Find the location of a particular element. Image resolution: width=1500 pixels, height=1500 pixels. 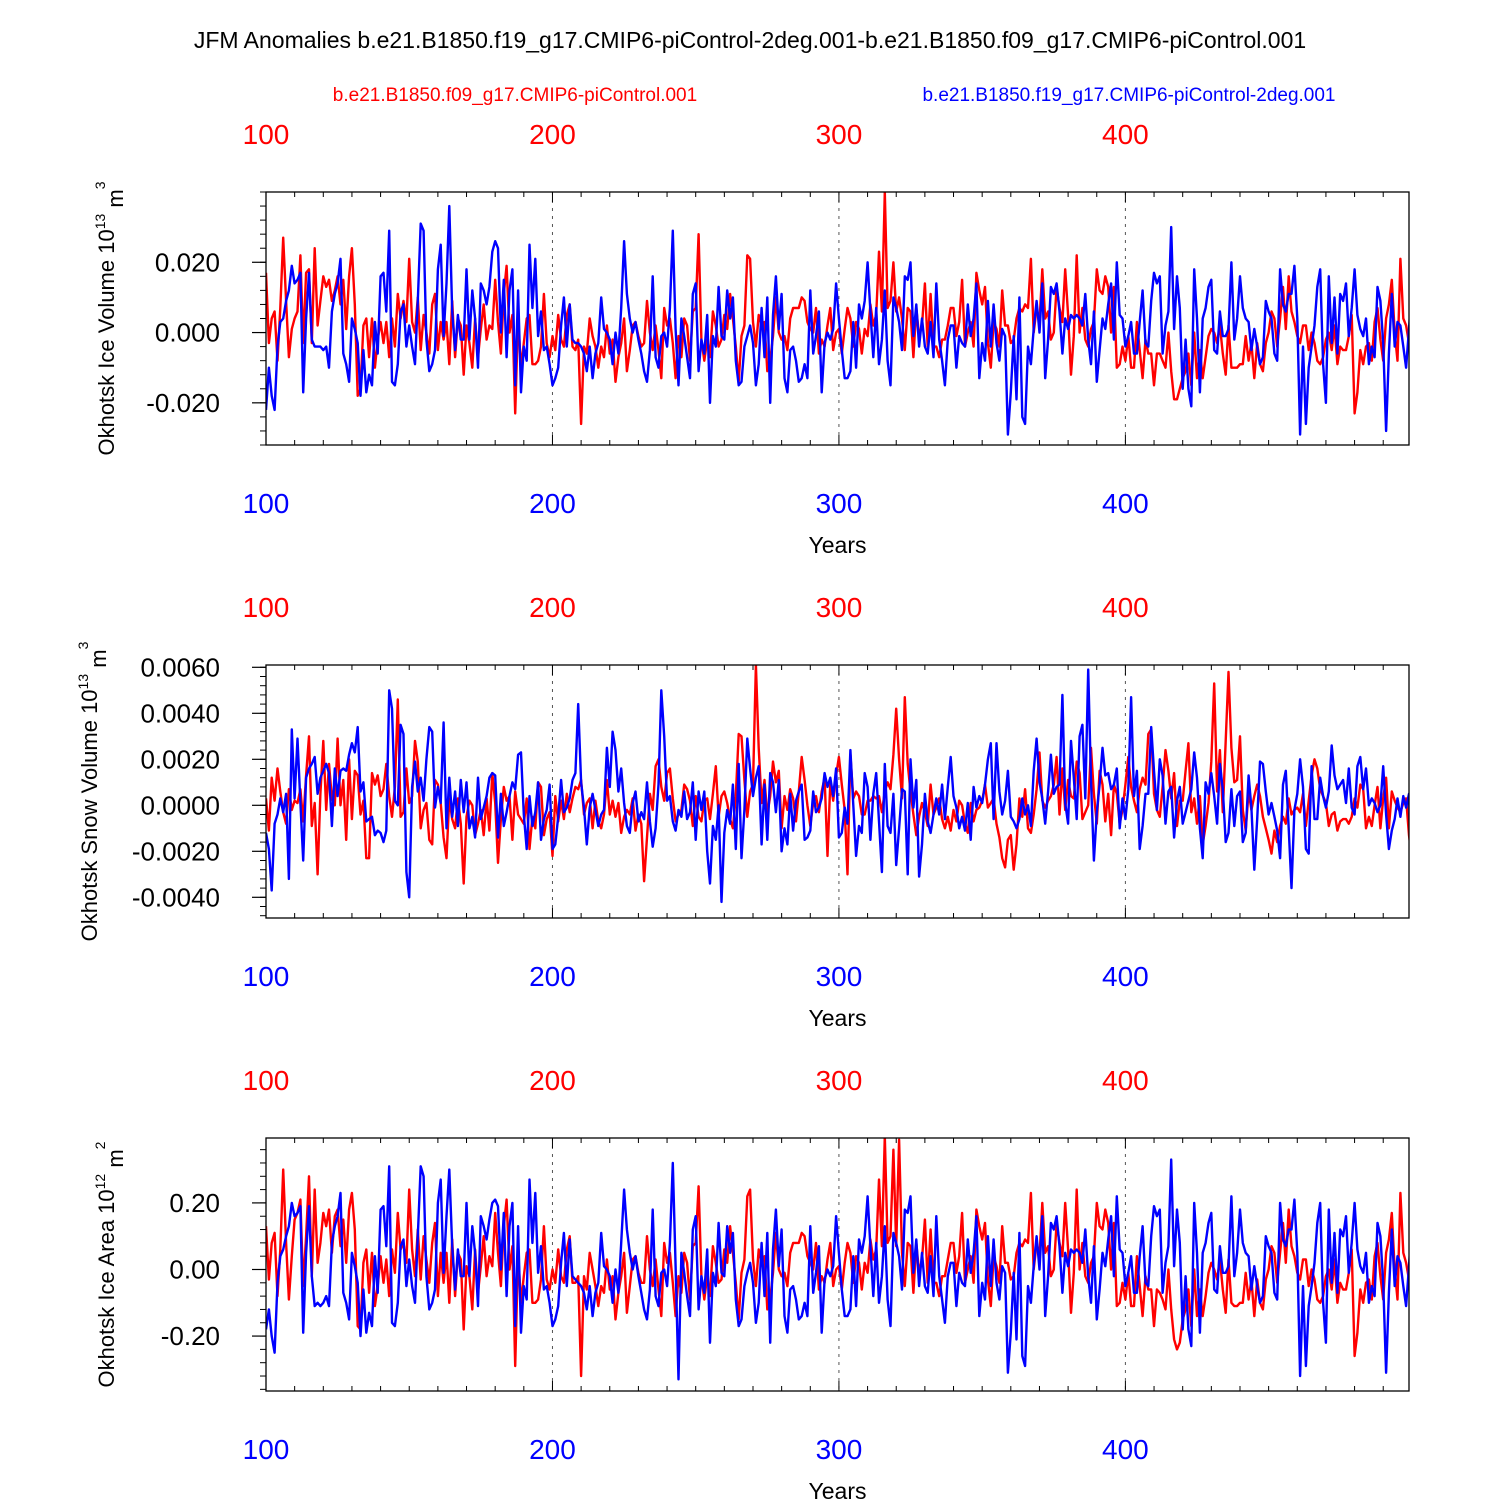

y-axis-label-unit-exponent: 2 is located at coordinates (100, 1145).